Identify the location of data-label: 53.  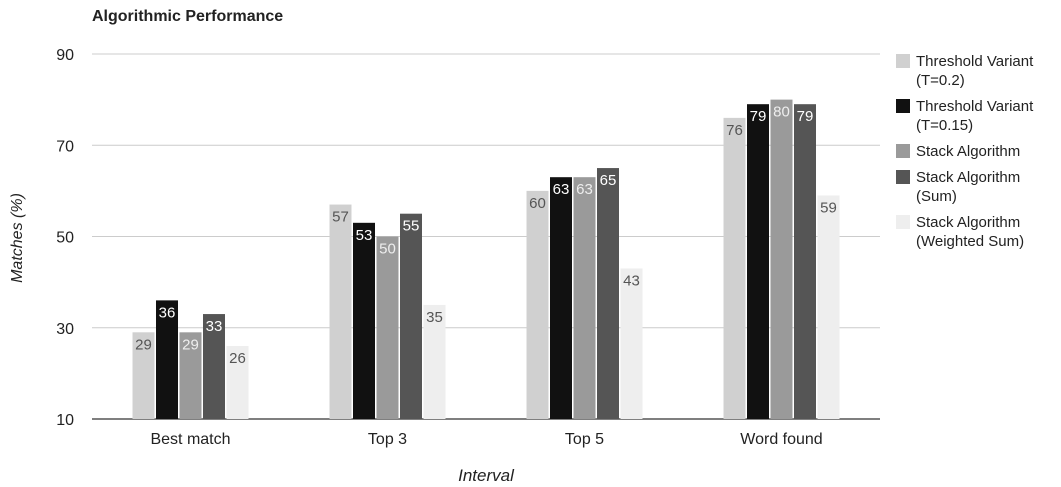
(364, 235).